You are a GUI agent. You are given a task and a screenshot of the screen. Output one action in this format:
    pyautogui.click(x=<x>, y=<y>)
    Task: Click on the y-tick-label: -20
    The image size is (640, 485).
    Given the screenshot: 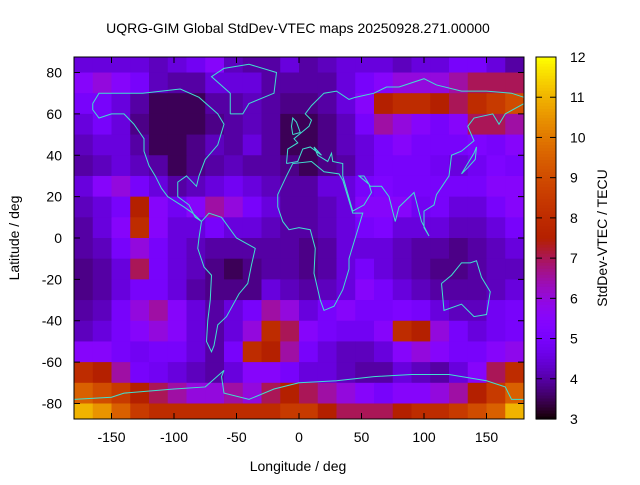 What is the action you would take?
    pyautogui.click(x=52, y=279)
    